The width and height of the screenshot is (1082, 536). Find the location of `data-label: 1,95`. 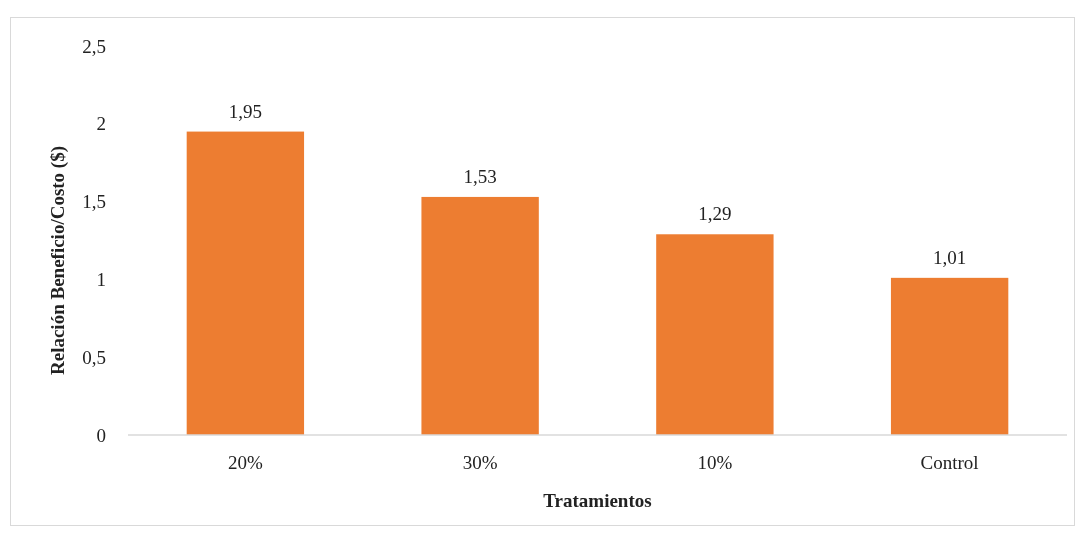

data-label: 1,95 is located at coordinates (245, 111).